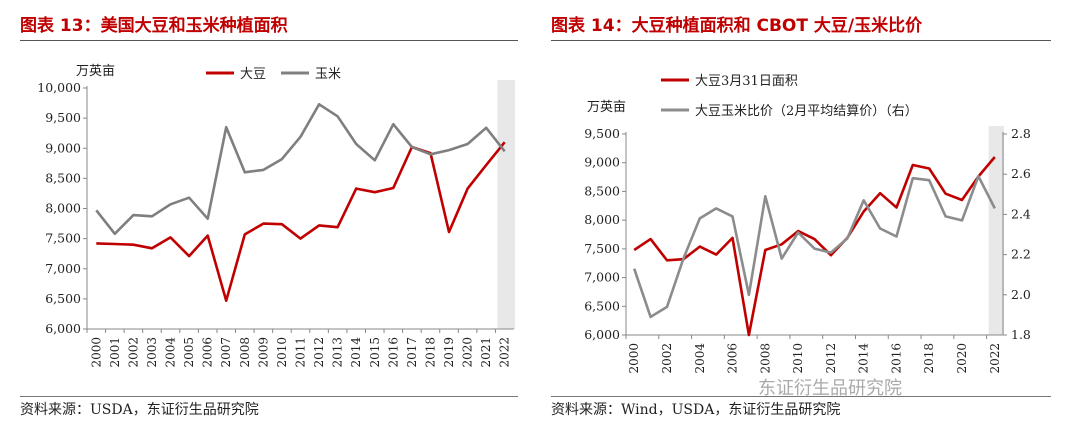  I want to click on x-tick-label: 2015, so click(375, 352).